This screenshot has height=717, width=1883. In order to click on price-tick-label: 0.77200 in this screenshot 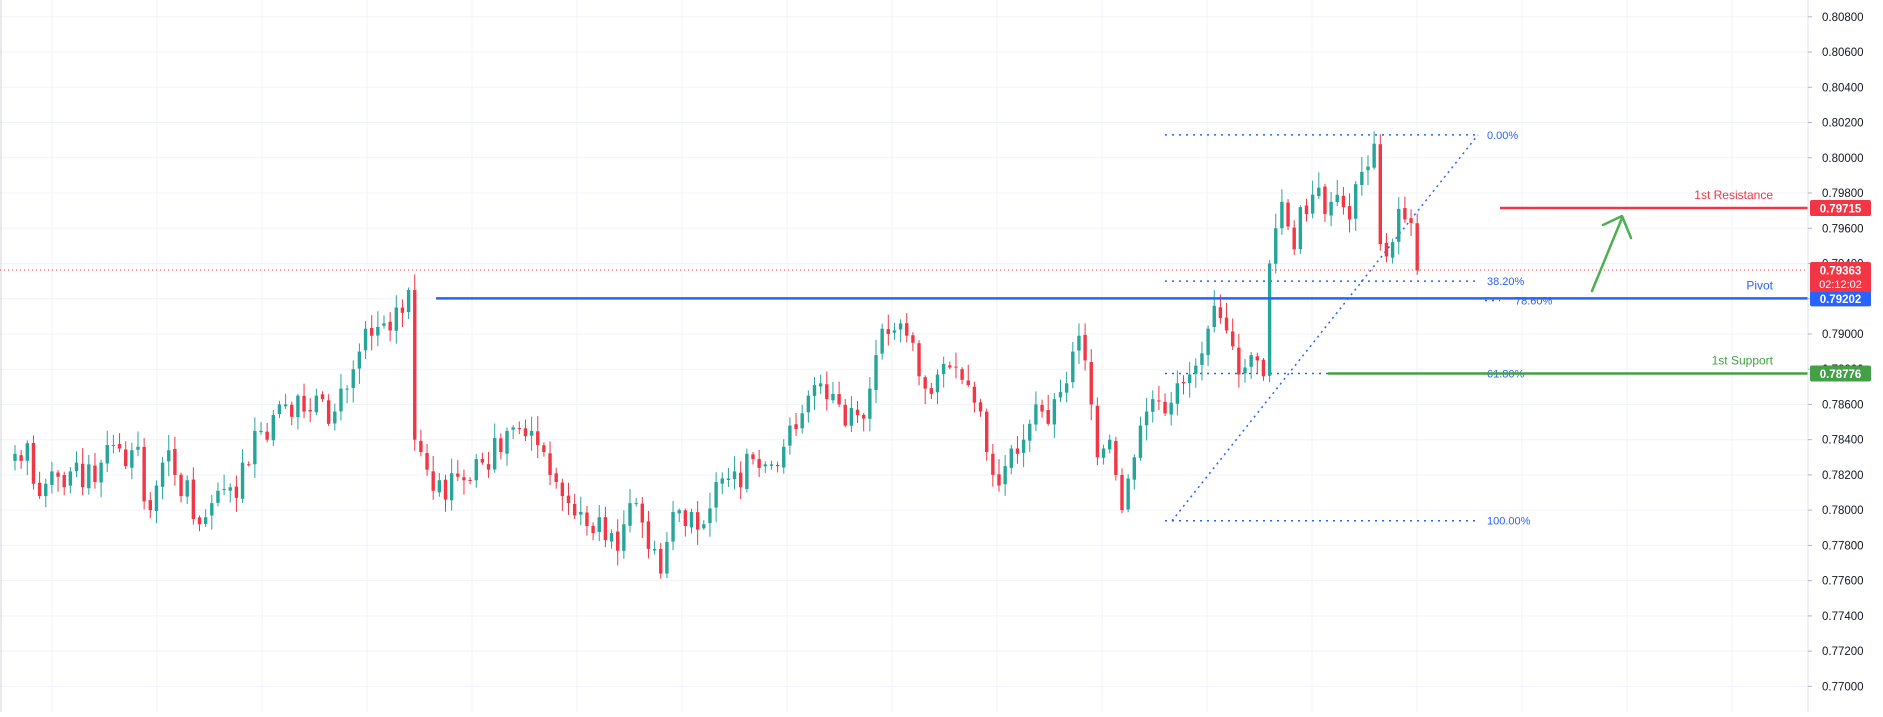, I will do `click(1843, 652)`.